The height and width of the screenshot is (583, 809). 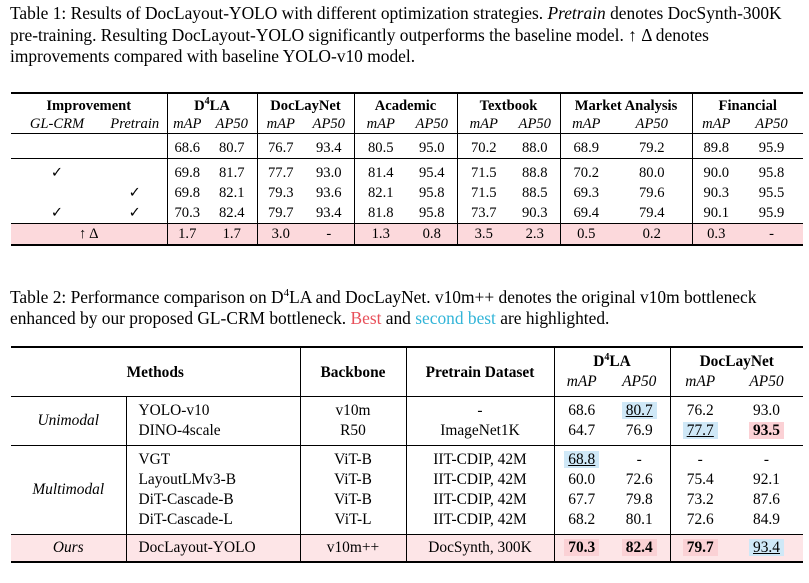 I want to click on cell: 71.5, so click(x=483, y=170).